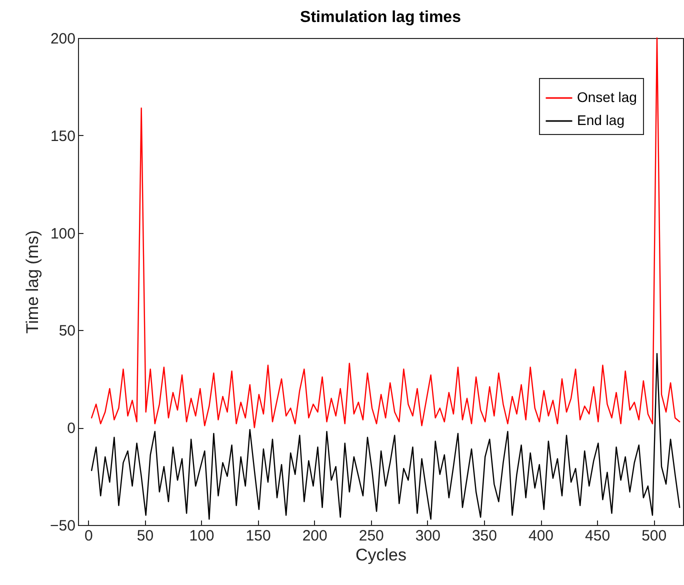  Describe the element at coordinates (427, 536) in the screenshot. I see `x-tick-label: 300` at that location.